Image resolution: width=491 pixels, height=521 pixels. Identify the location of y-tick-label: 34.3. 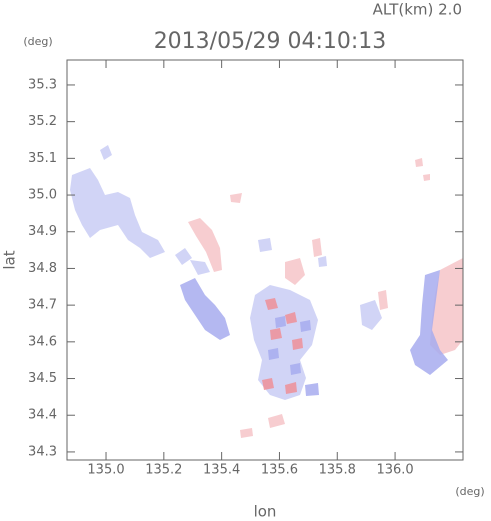
(42, 451).